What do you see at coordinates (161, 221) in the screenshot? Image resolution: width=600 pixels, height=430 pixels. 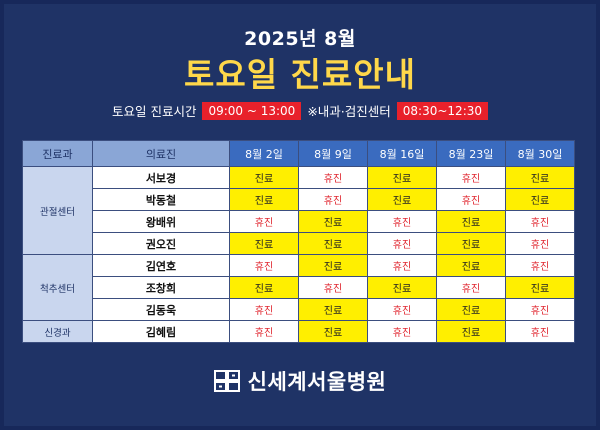 I see `doctor-name-cell: 왕배위` at bounding box center [161, 221].